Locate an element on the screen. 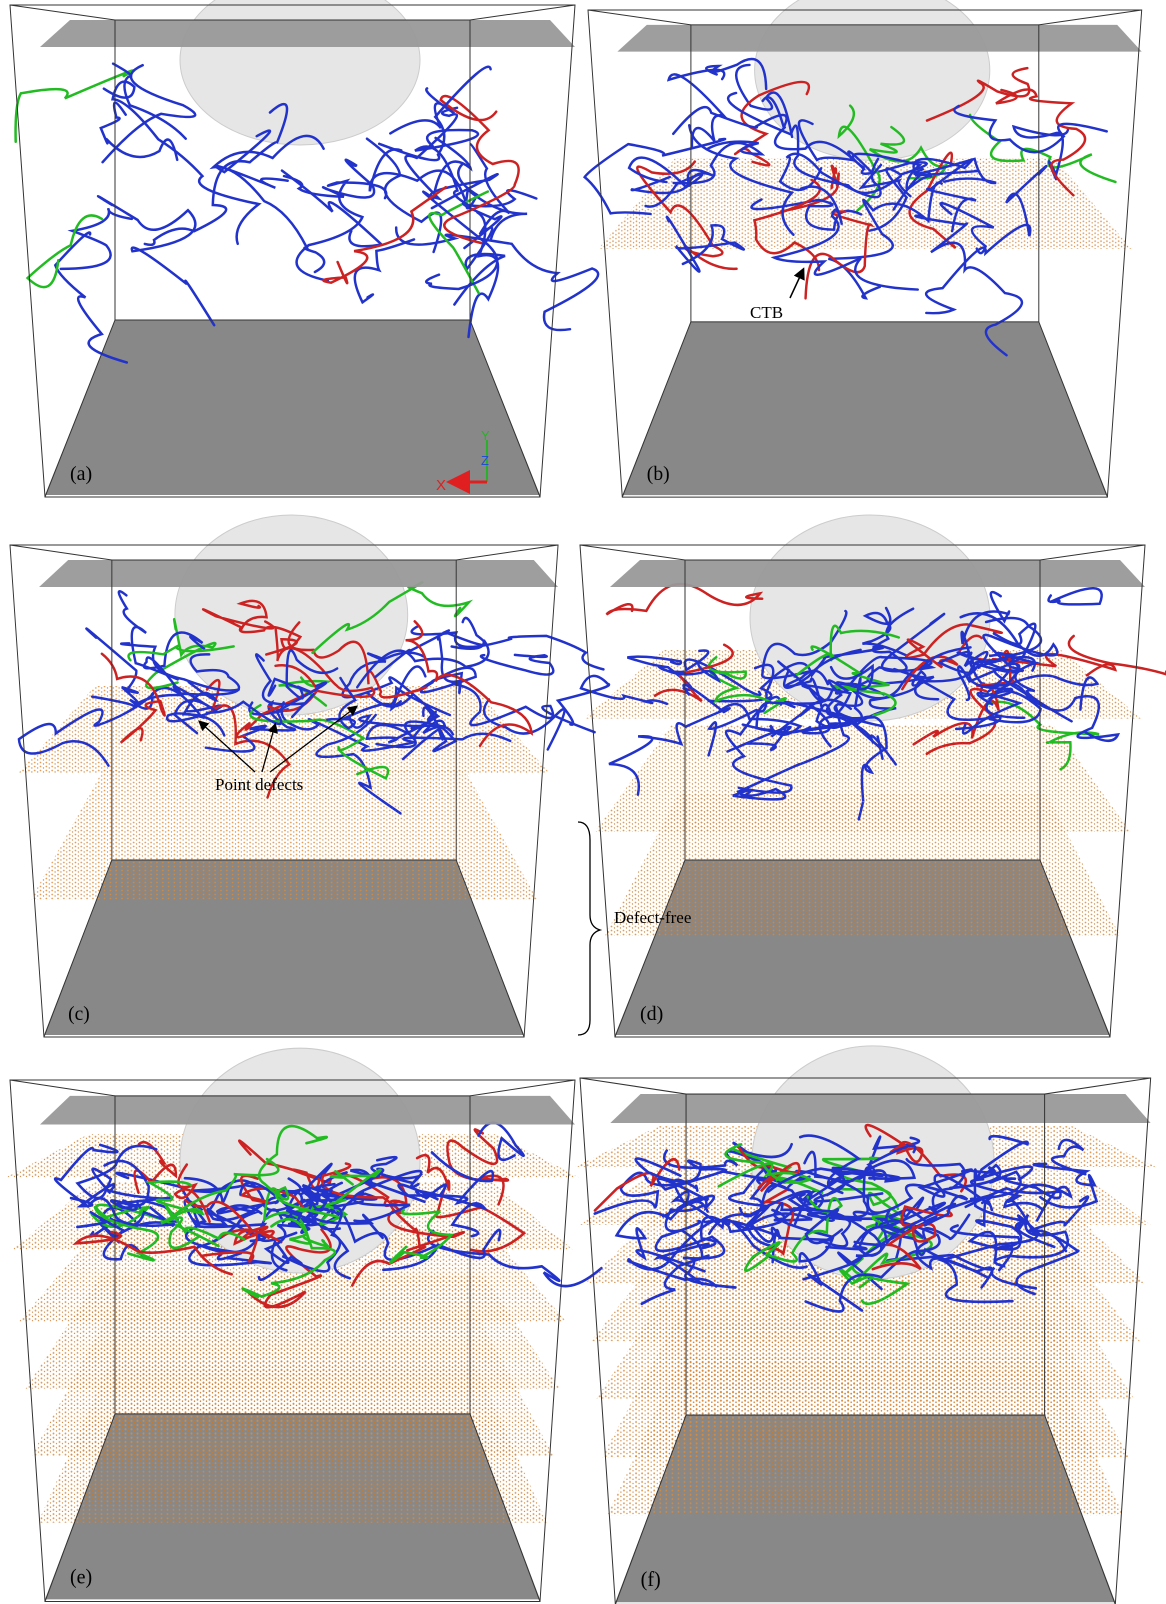 The height and width of the screenshot is (1604, 1166). panel-label: (a) is located at coordinates (81, 474).